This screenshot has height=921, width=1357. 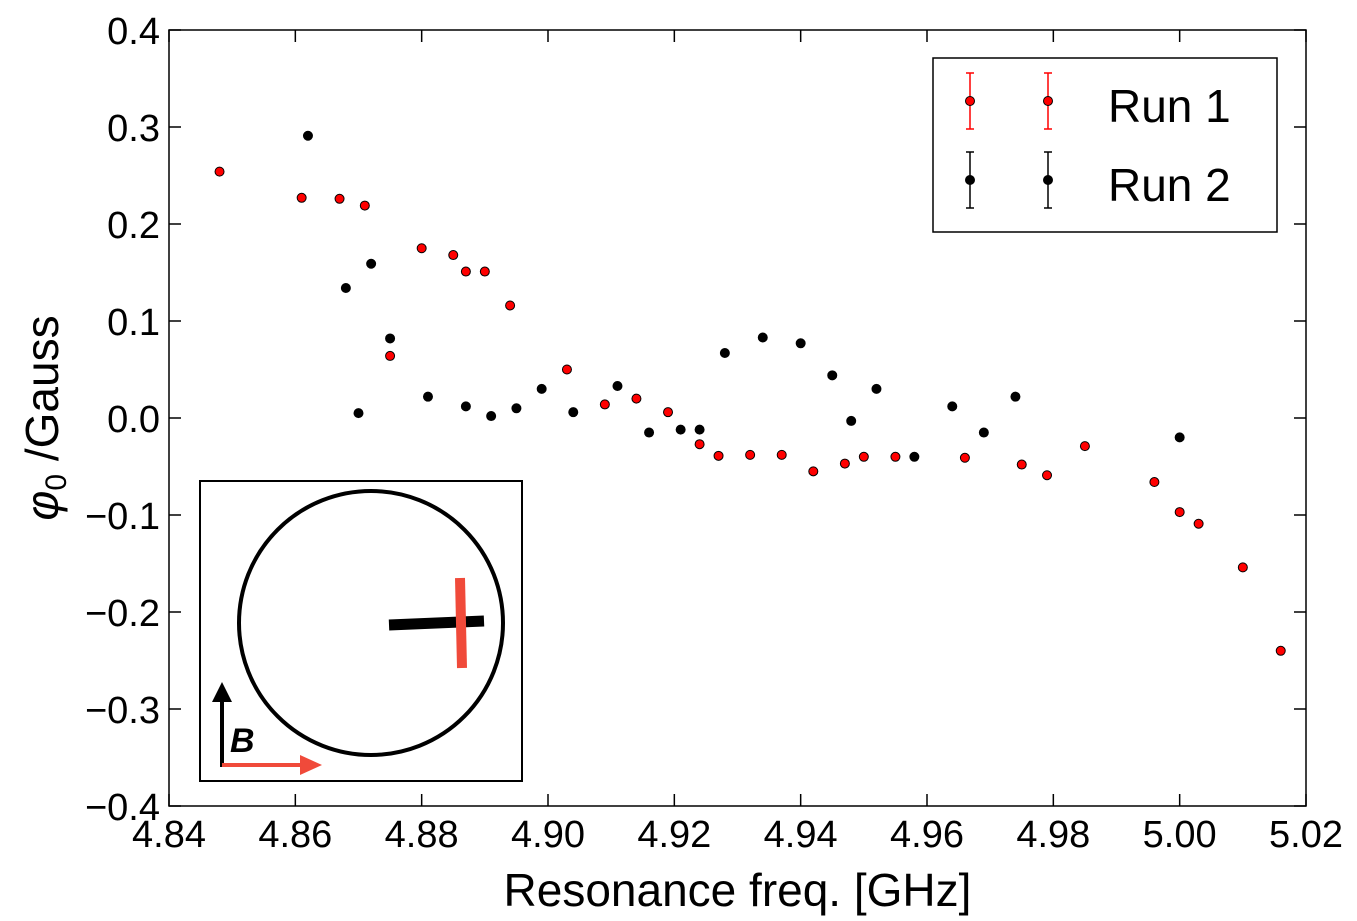 What do you see at coordinates (222, 724) in the screenshot?
I see `field-arrow-up` at bounding box center [222, 724].